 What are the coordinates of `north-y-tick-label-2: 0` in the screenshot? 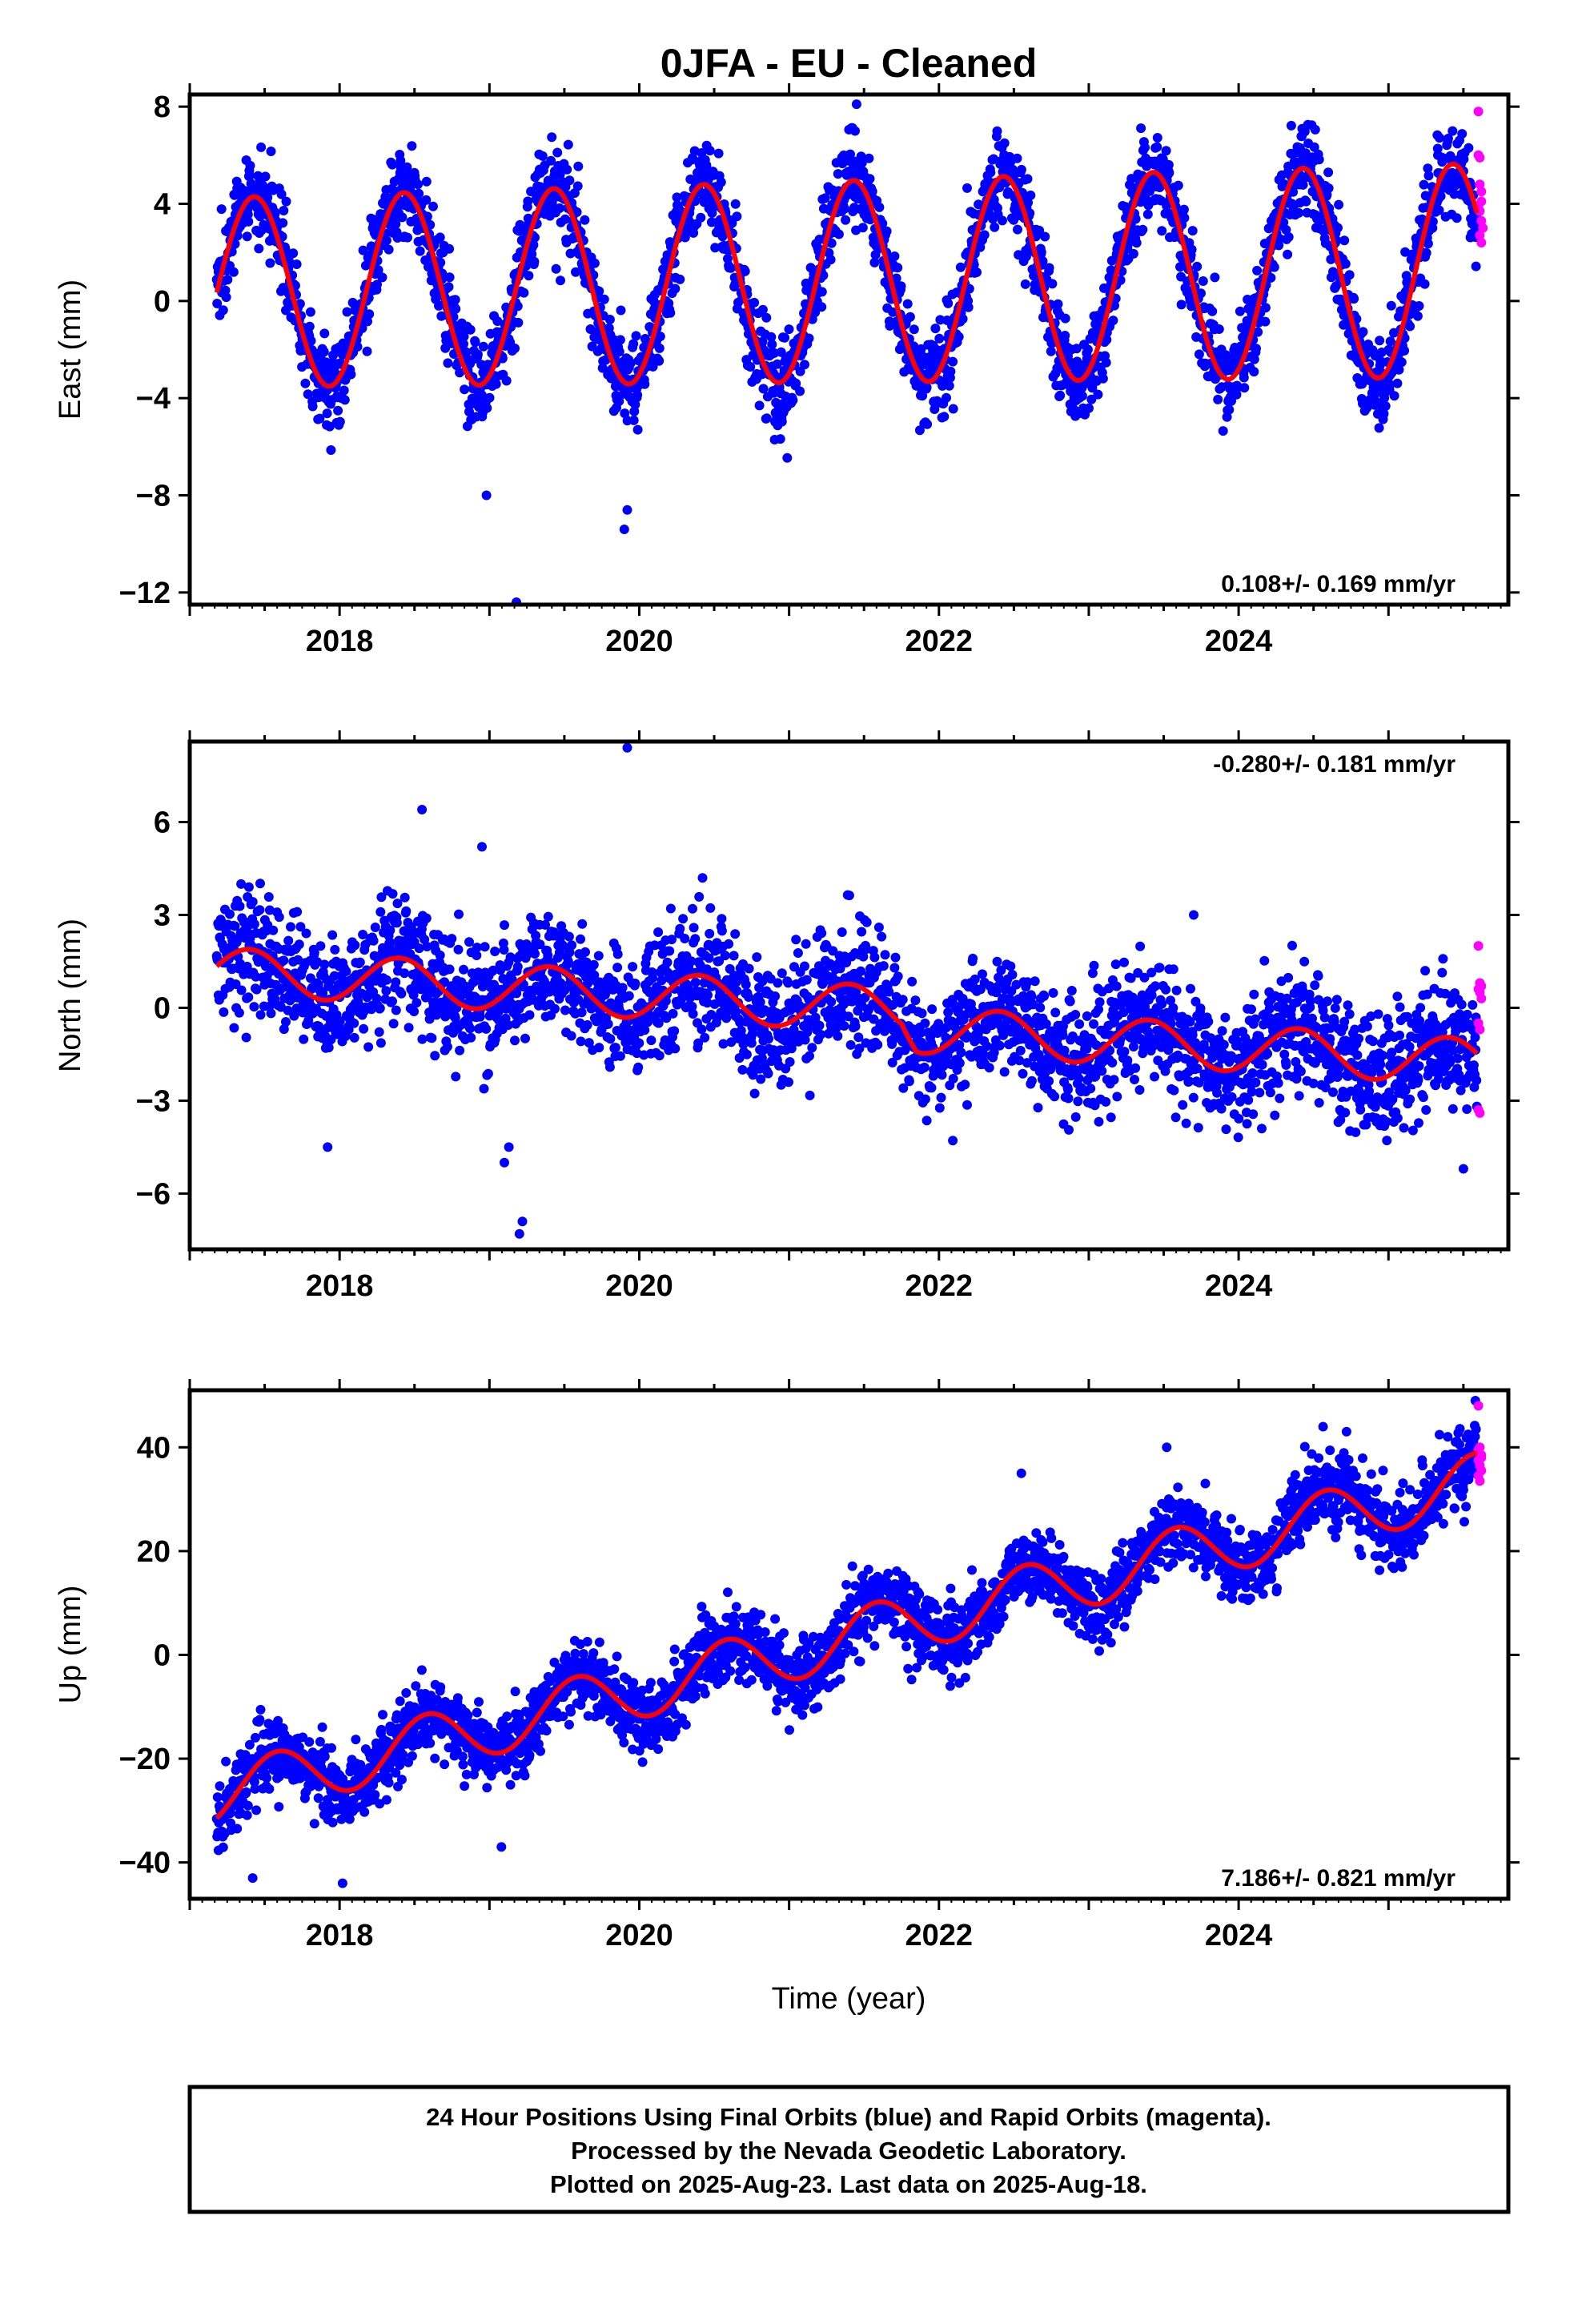 It's located at (162, 1008).